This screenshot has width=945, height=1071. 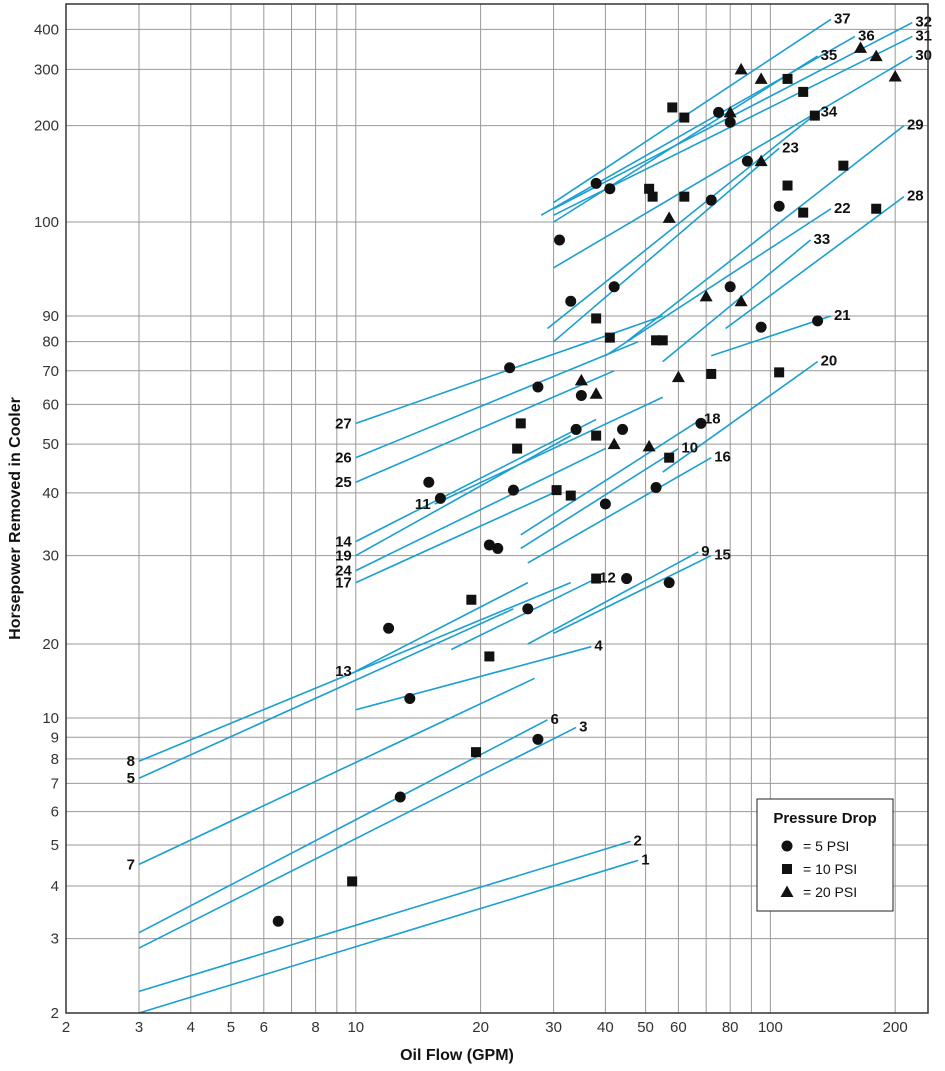 What do you see at coordinates (923, 22) in the screenshot?
I see `series-label-32: 32` at bounding box center [923, 22].